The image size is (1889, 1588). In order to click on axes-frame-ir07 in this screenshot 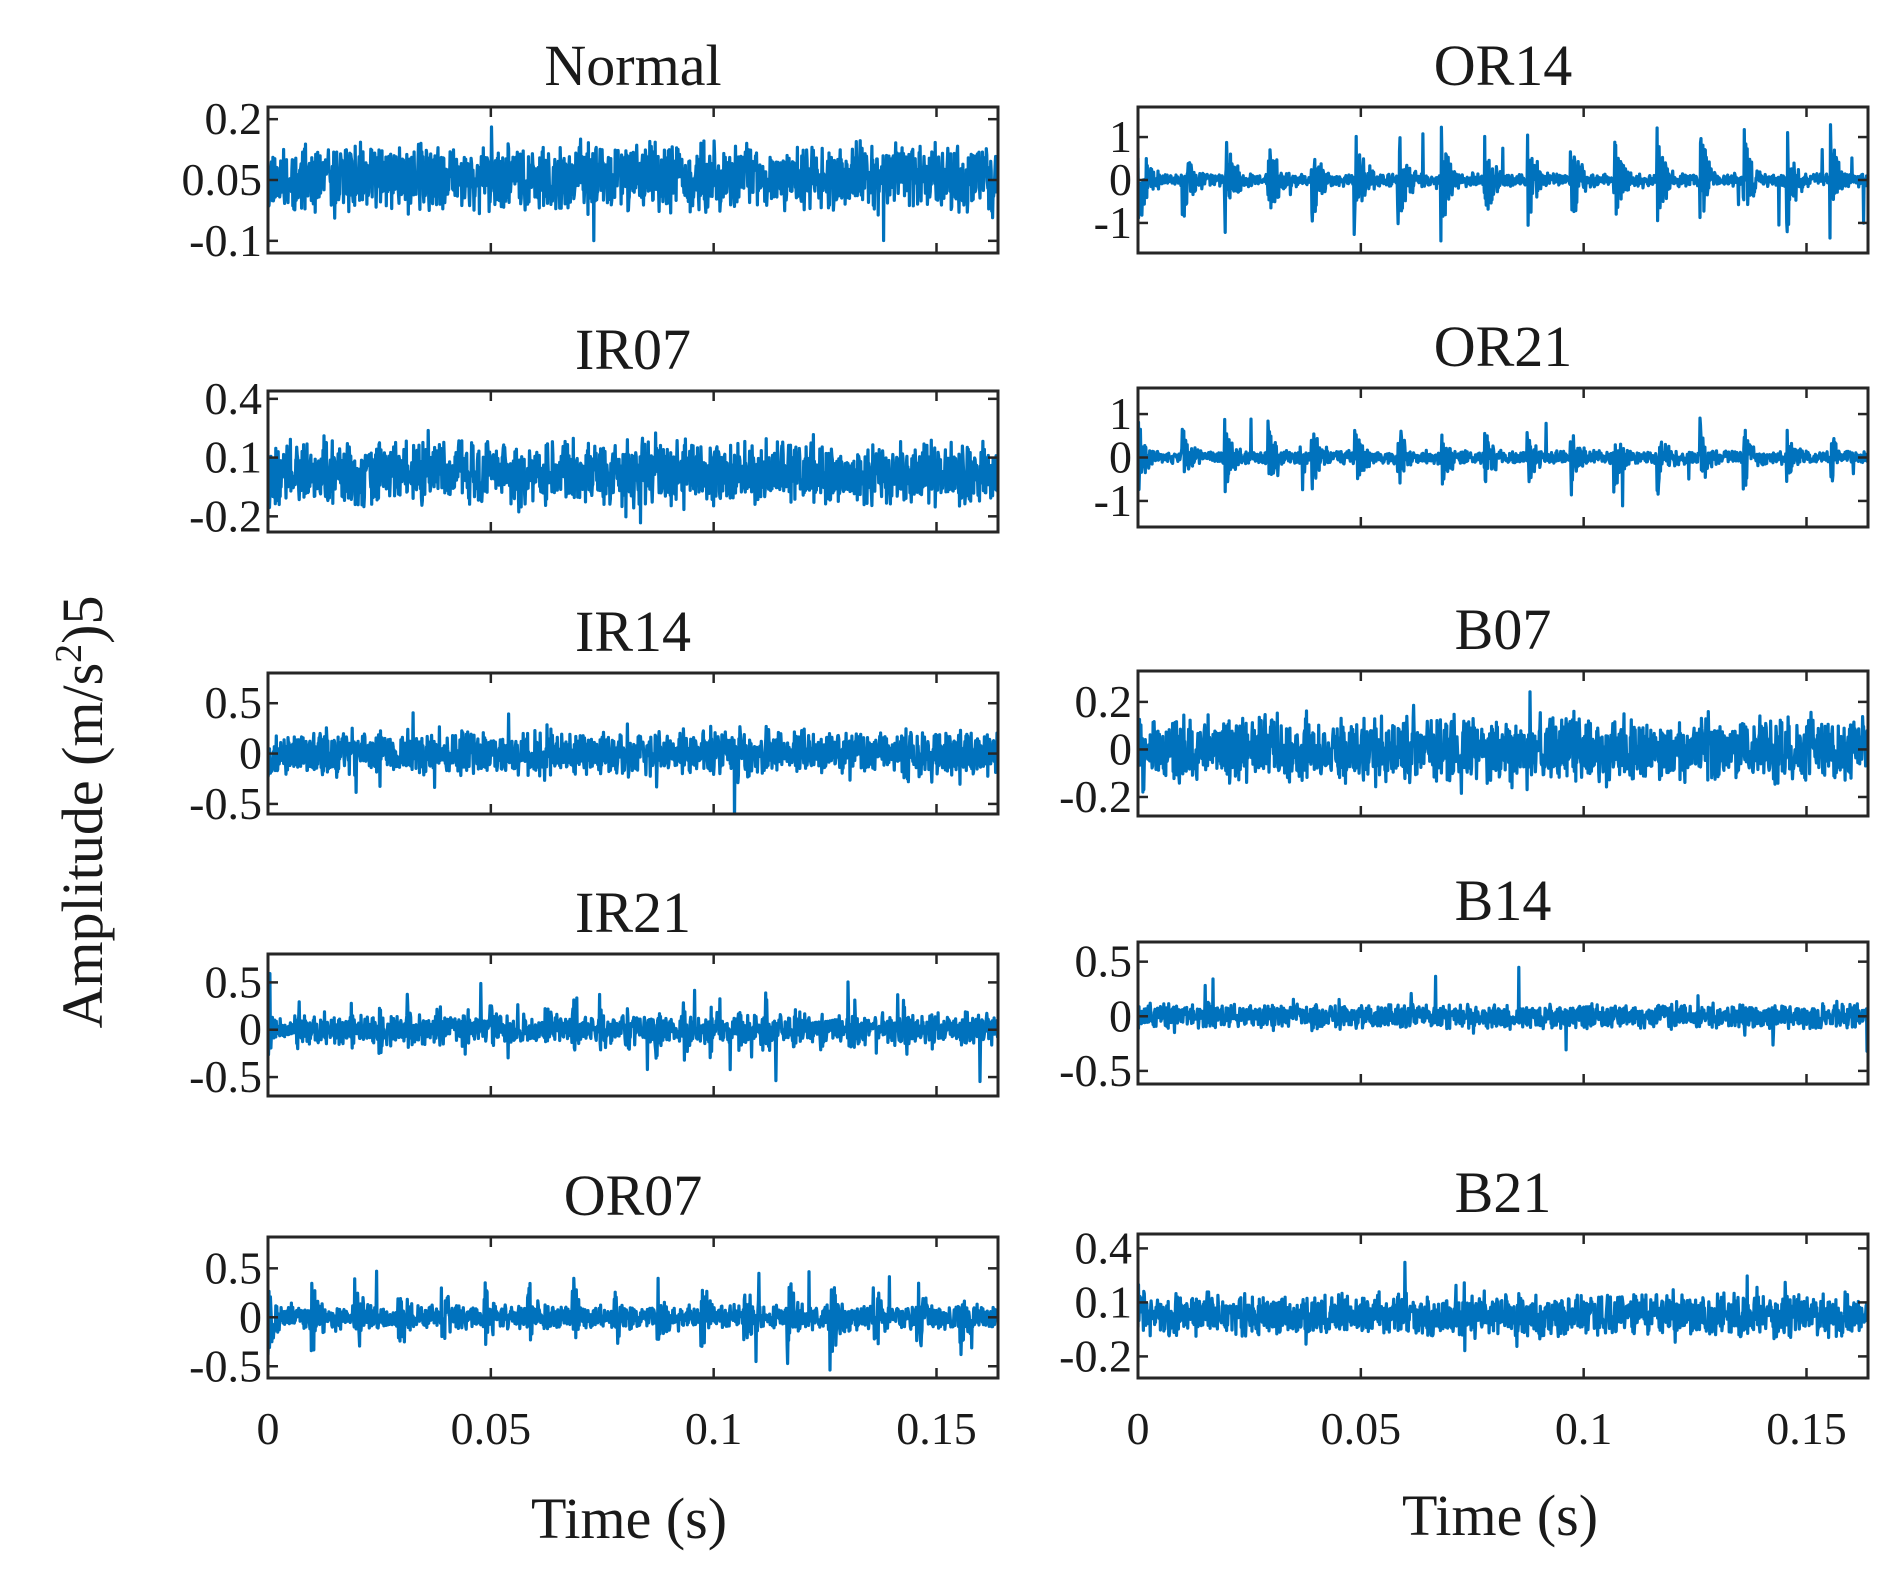, I will do `click(633, 461)`.